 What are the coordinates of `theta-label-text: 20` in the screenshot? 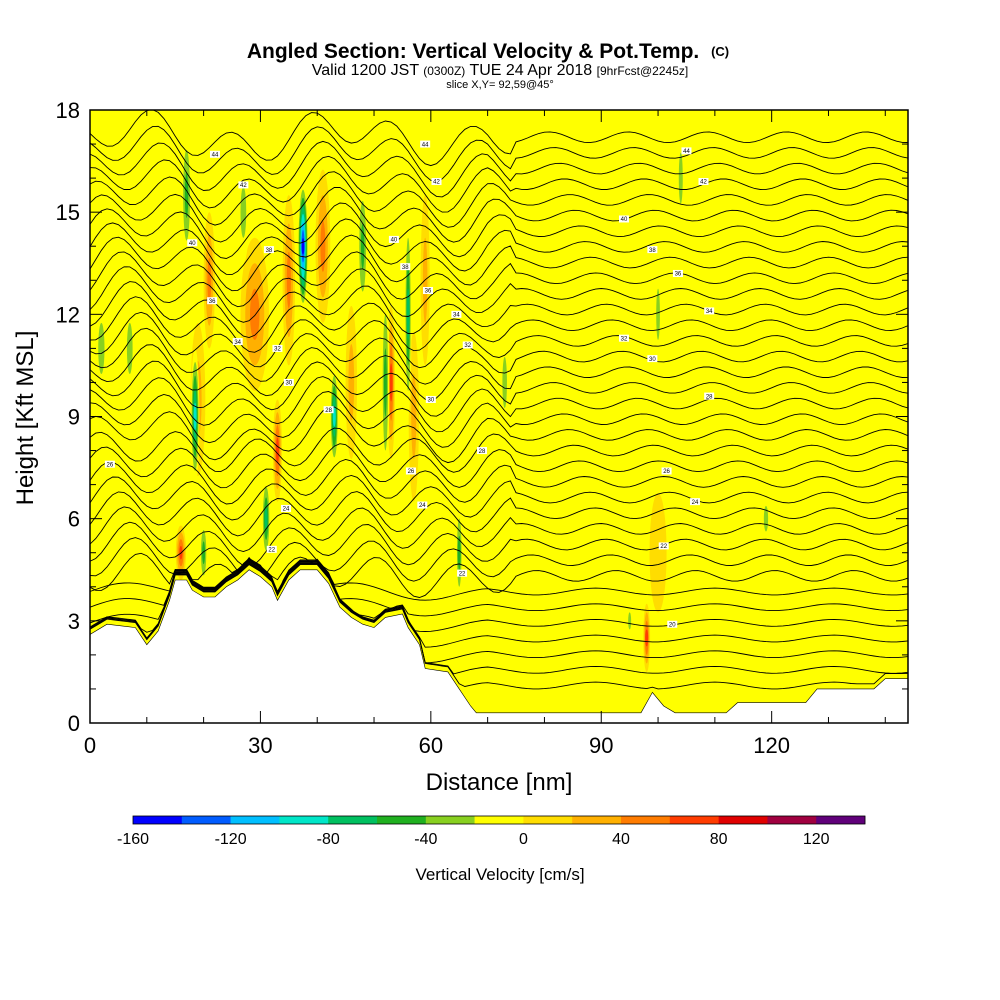 It's located at (672, 625).